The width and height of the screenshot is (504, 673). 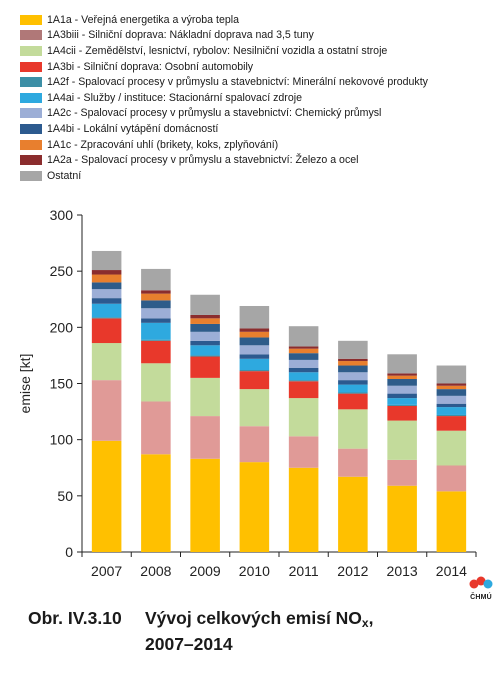 What do you see at coordinates (143, 19) in the screenshot?
I see `legend-label: 1A1a - Veřejná energetika a výroba tepla` at bounding box center [143, 19].